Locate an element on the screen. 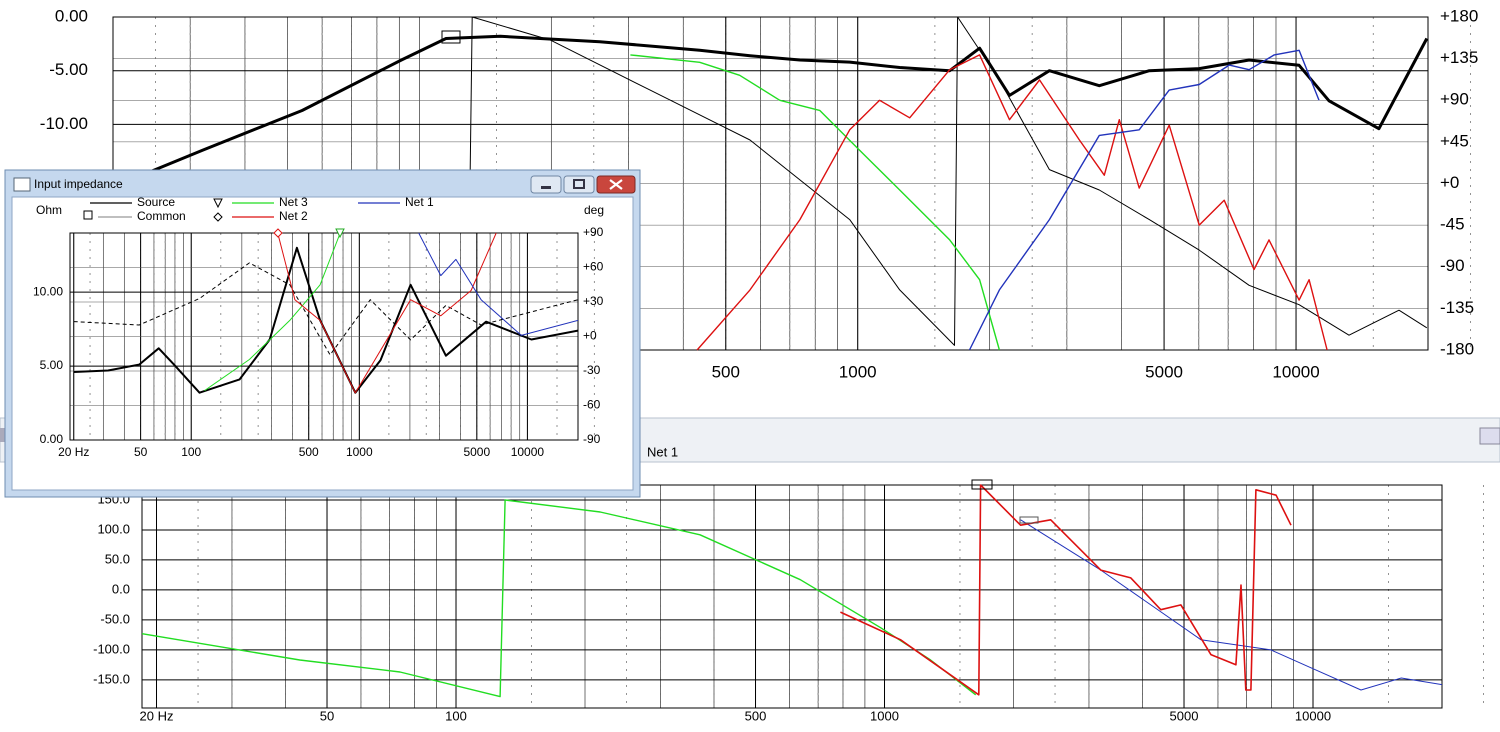 This screenshot has width=1500, height=732. y2-tick-label: +135 is located at coordinates (1459, 57).